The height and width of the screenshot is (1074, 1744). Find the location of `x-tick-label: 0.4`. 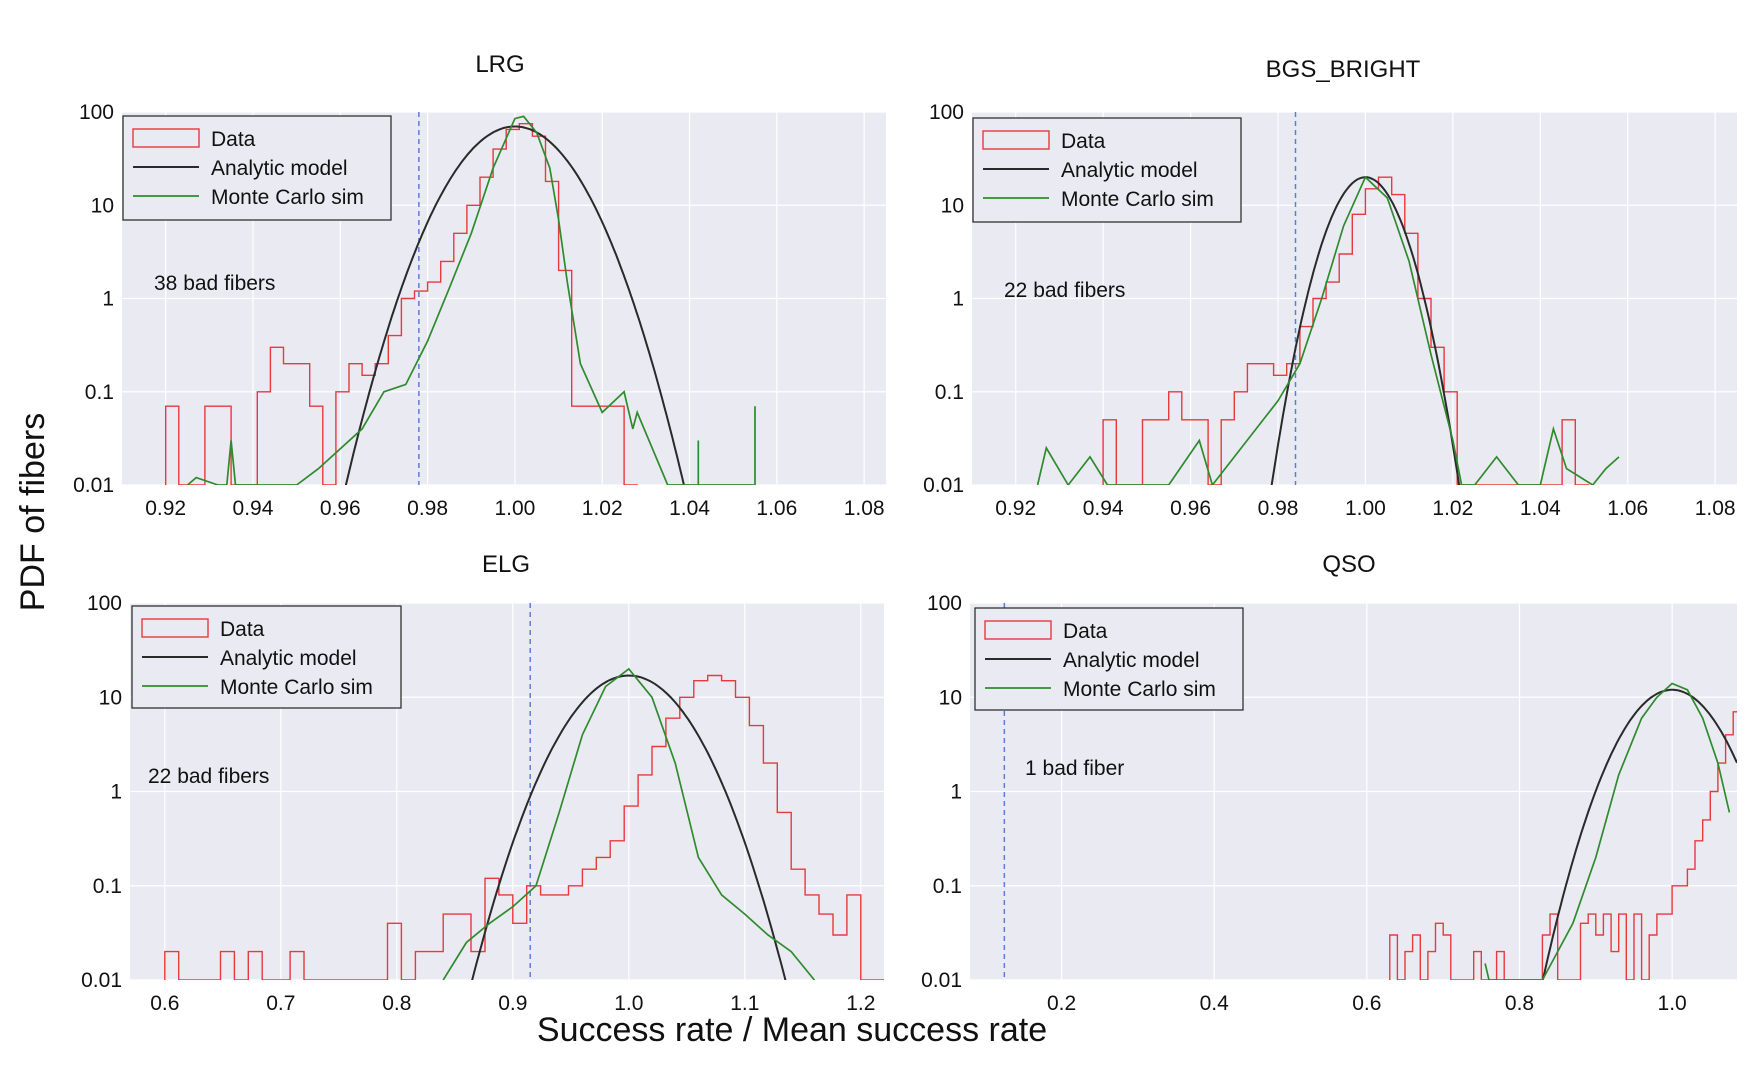

x-tick-label: 0.4 is located at coordinates (1215, 1003).